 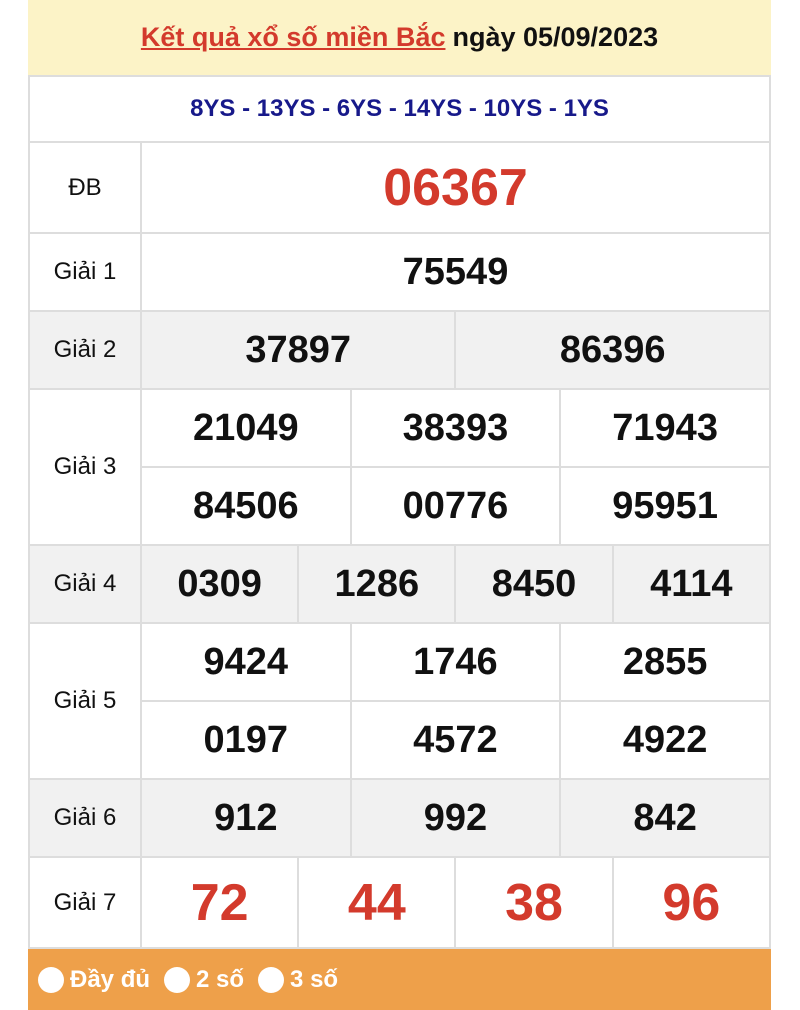 What do you see at coordinates (219, 584) in the screenshot?
I see `prize-number: 0309` at bounding box center [219, 584].